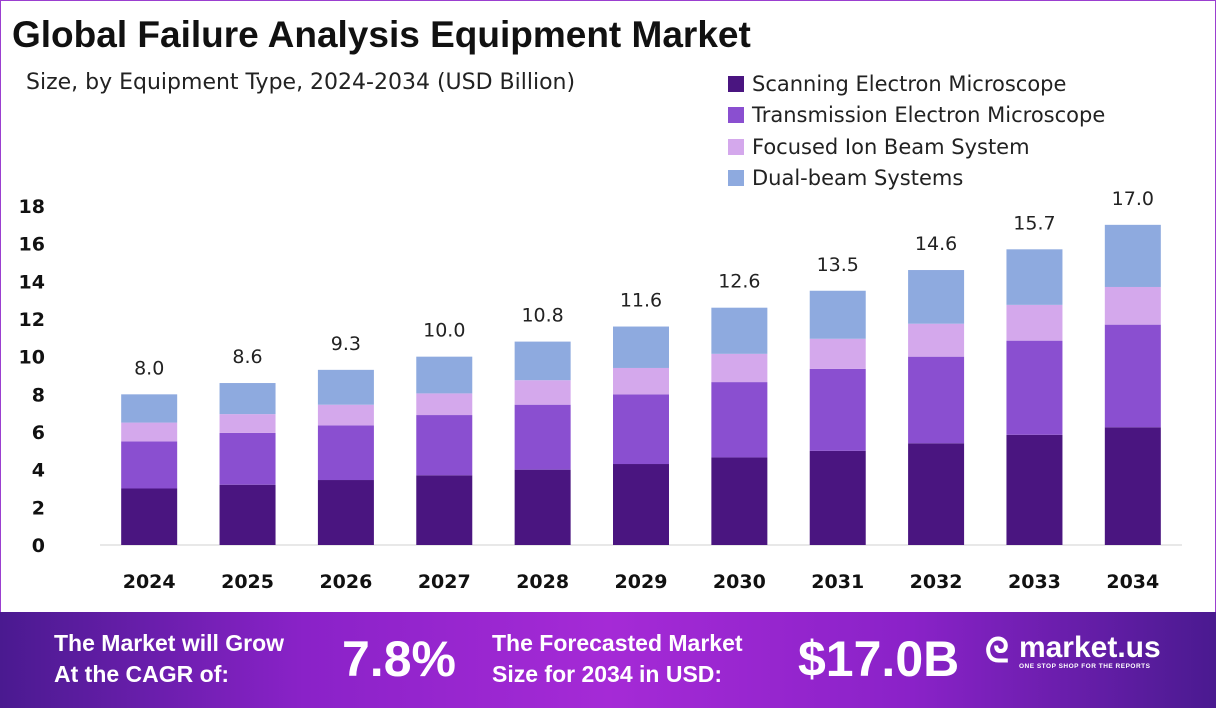 Image resolution: width=1216 pixels, height=708 pixels. What do you see at coordinates (607, 674) in the screenshot?
I see `forecast-label-line2: Size for 2034 in USD:` at bounding box center [607, 674].